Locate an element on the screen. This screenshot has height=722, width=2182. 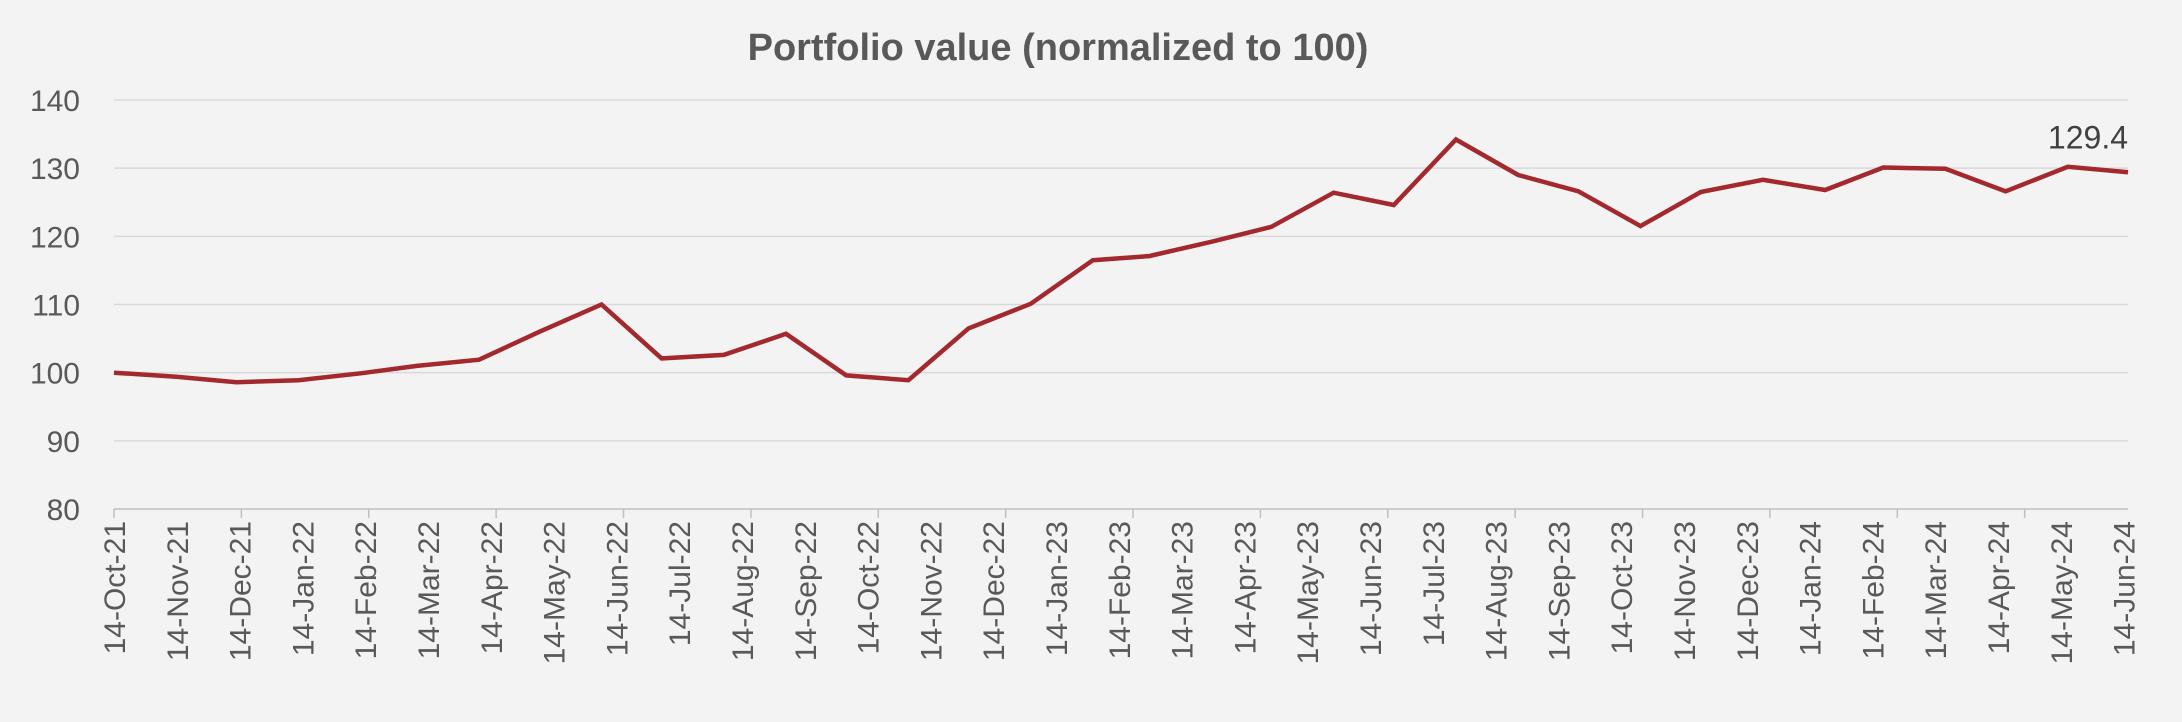
x-tick-label: 14-Oct-22 is located at coordinates (869, 587).